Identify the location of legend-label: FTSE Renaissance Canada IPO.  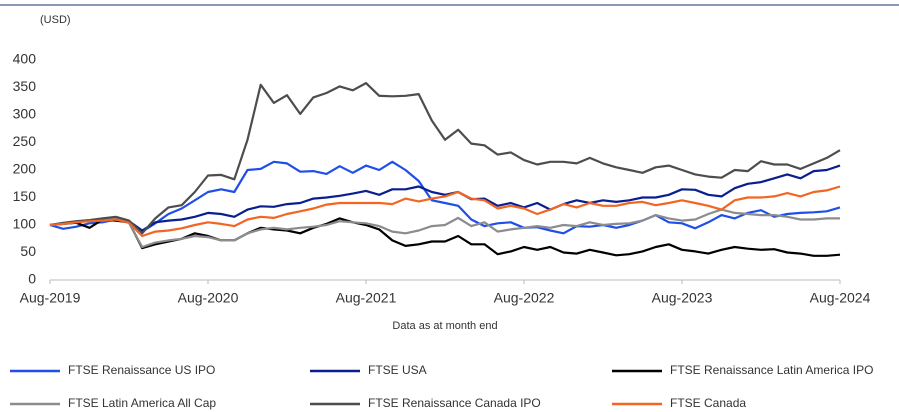
(454, 403).